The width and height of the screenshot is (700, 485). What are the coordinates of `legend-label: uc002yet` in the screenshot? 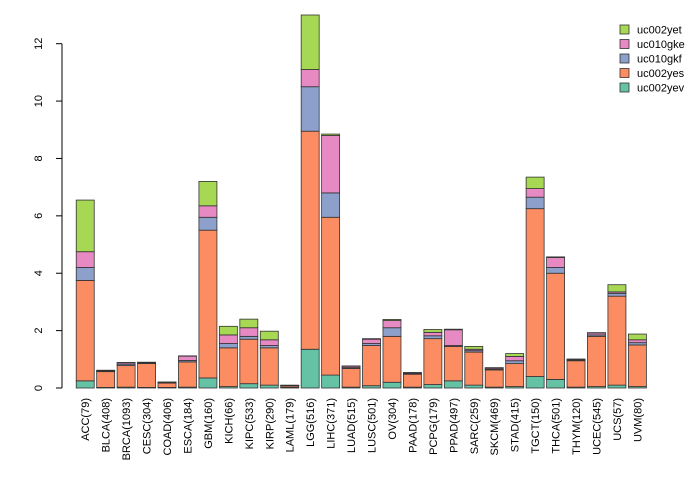 It's located at (659, 31).